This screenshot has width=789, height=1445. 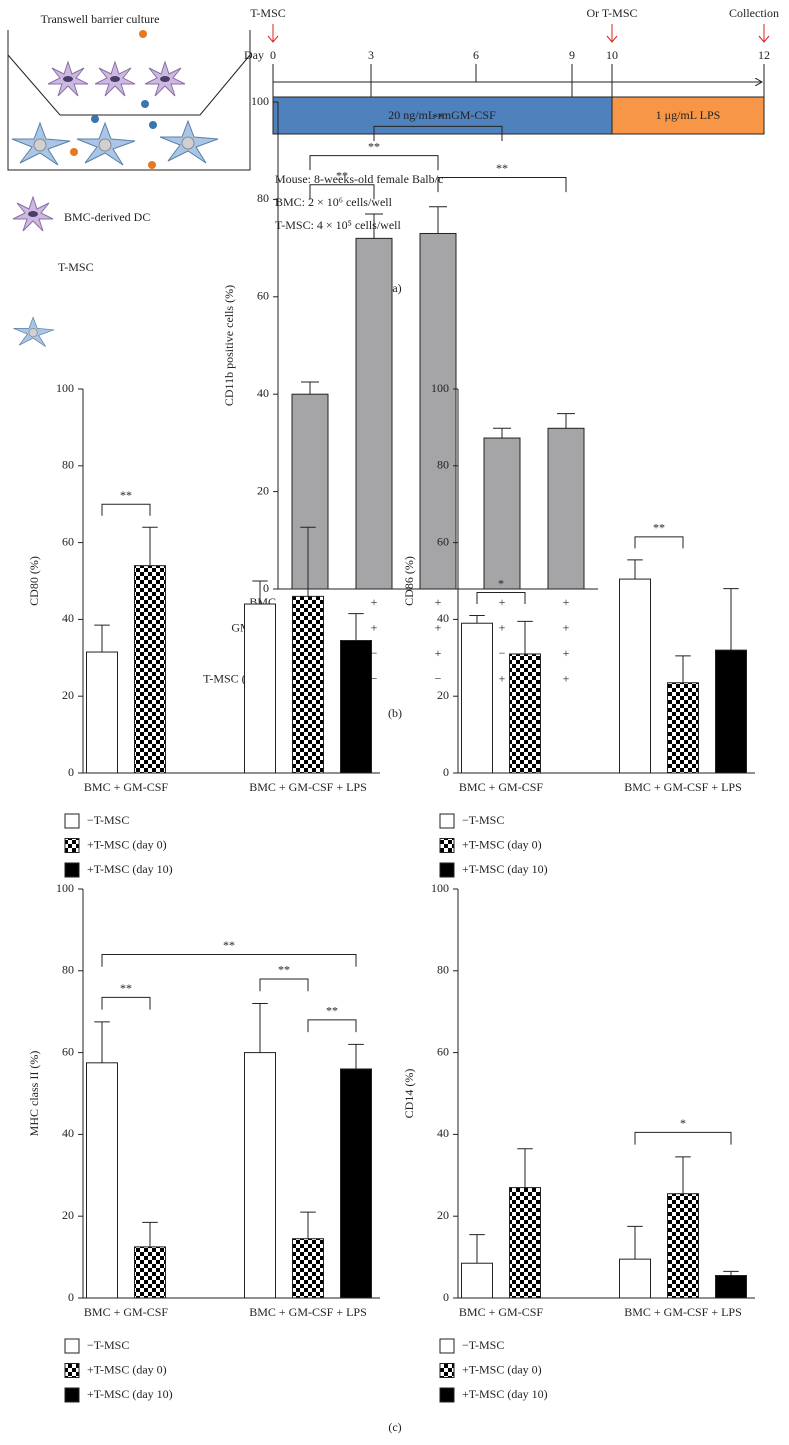 What do you see at coordinates (611, 13) in the screenshot?
I see `marker-label: Or T-MSC` at bounding box center [611, 13].